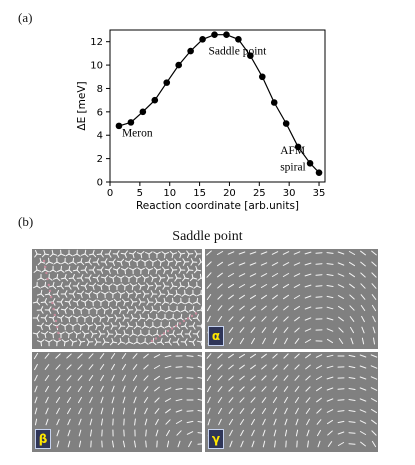 The width and height of the screenshot is (415, 465). What do you see at coordinates (100, 183) in the screenshot?
I see `y-tick-label: 0` at bounding box center [100, 183].